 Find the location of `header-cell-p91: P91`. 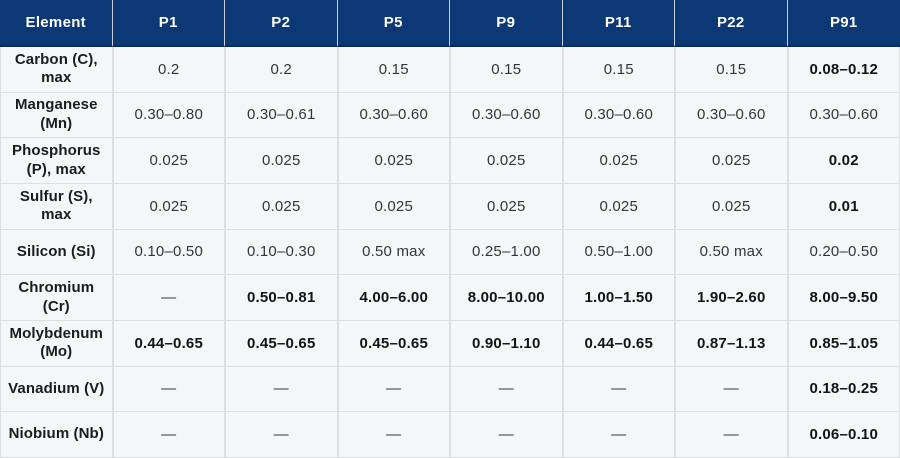

header-cell-p91: P91 is located at coordinates (843, 23).